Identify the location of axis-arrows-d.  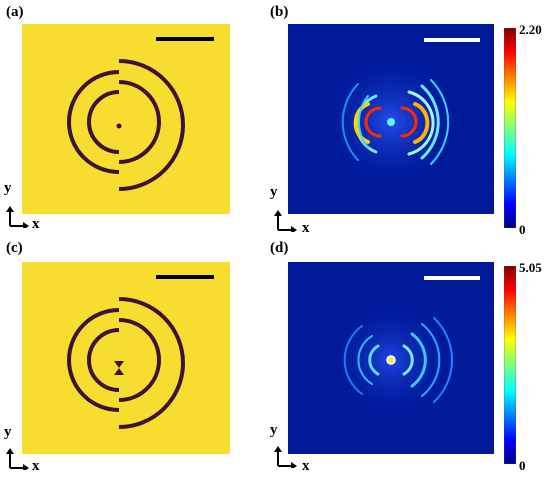
(285, 457).